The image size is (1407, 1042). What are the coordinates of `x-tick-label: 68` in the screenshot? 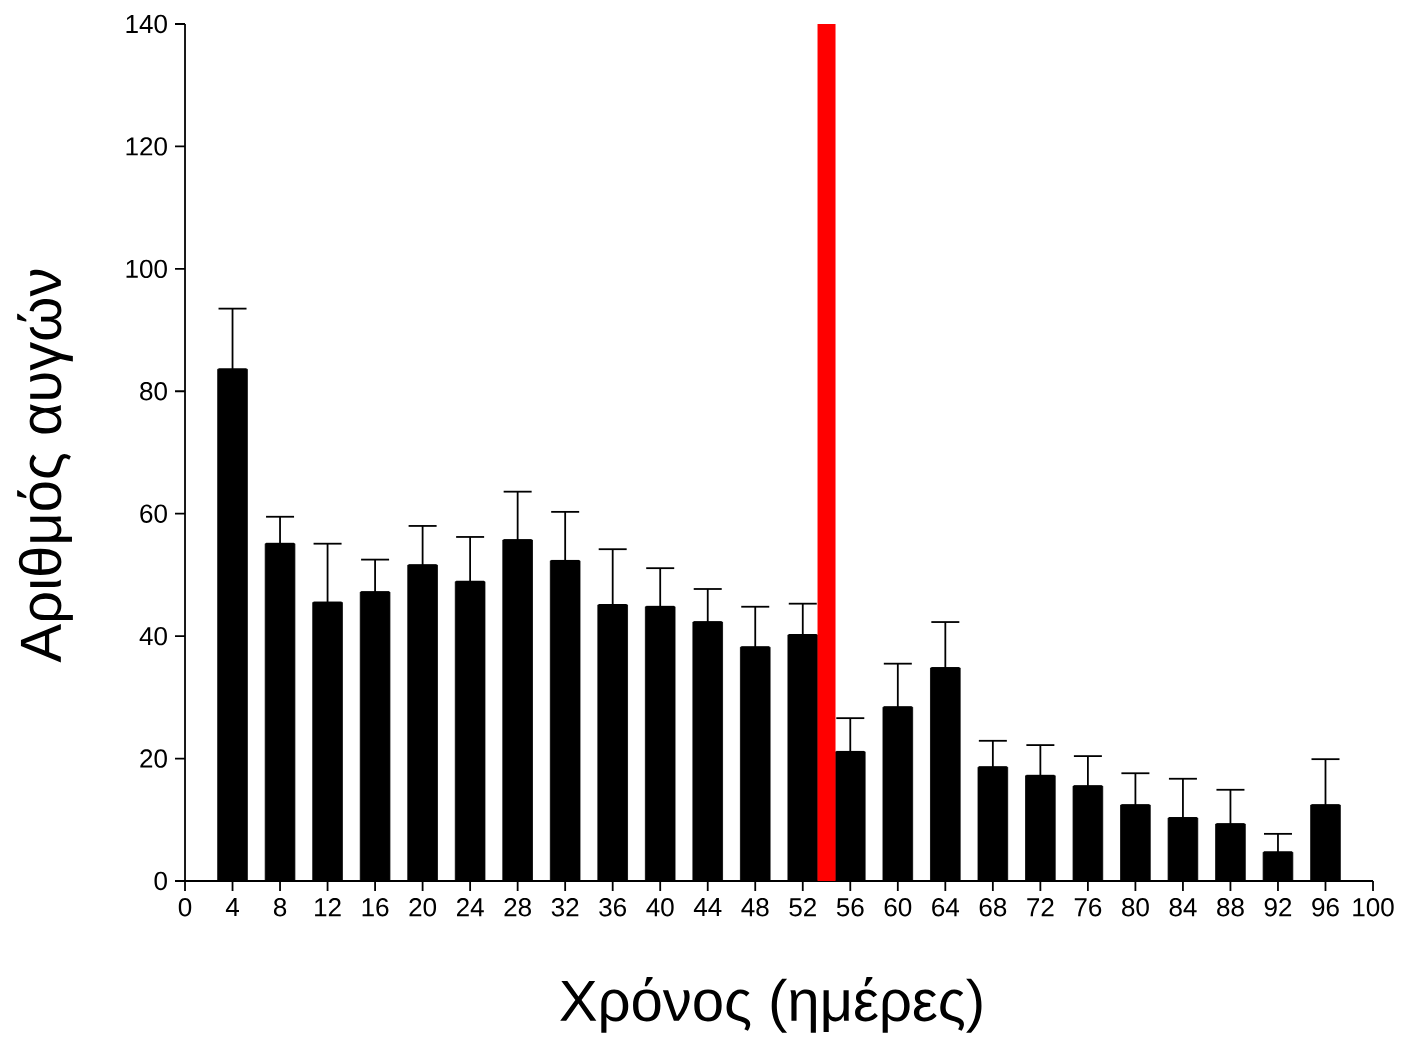 It's located at (993, 907).